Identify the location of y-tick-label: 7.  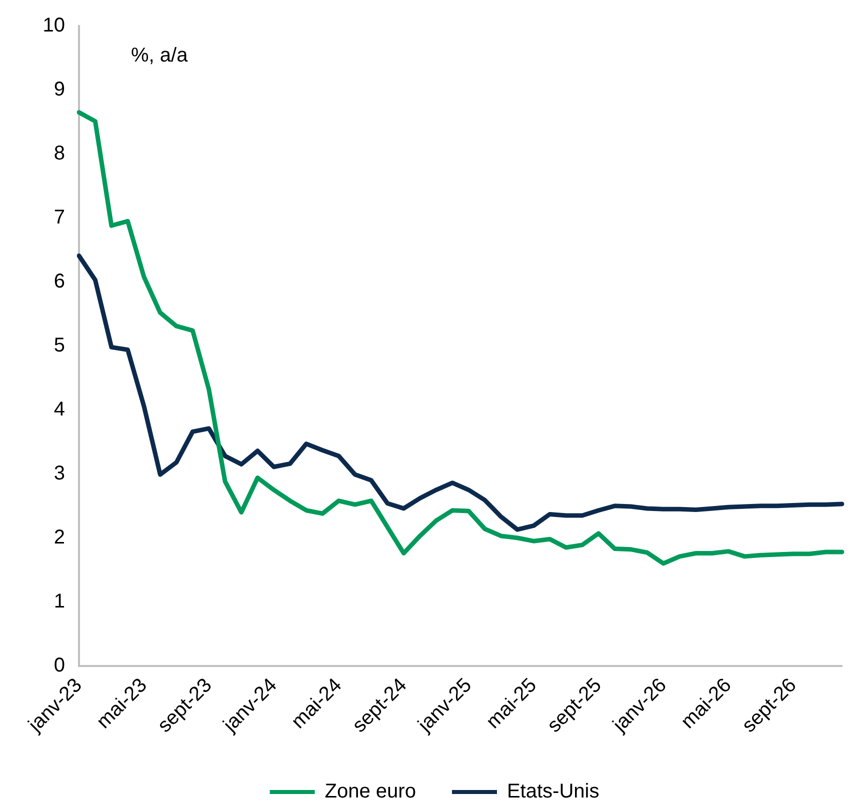
(59, 217).